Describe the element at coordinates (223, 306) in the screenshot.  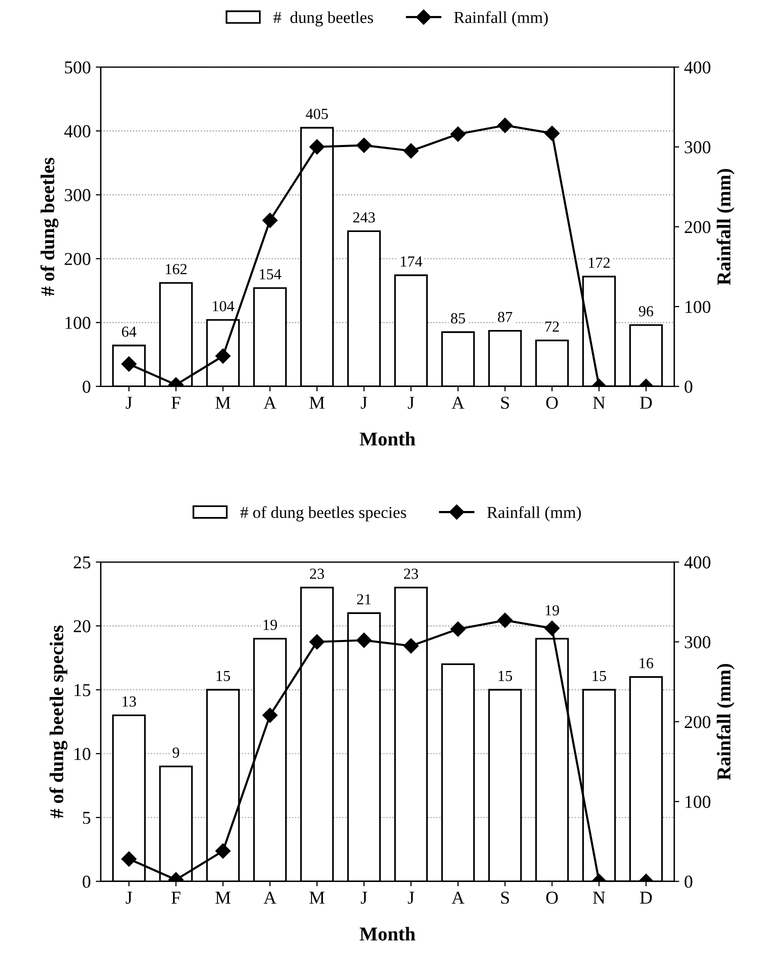
I see `data-label: 104` at that location.